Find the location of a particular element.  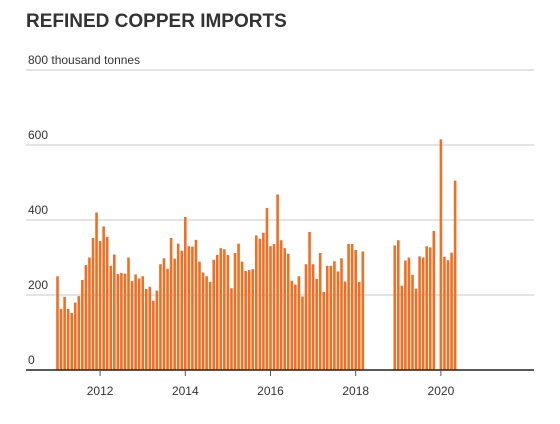

y-tick-label: 800 thousand tonnes is located at coordinates (84, 60).